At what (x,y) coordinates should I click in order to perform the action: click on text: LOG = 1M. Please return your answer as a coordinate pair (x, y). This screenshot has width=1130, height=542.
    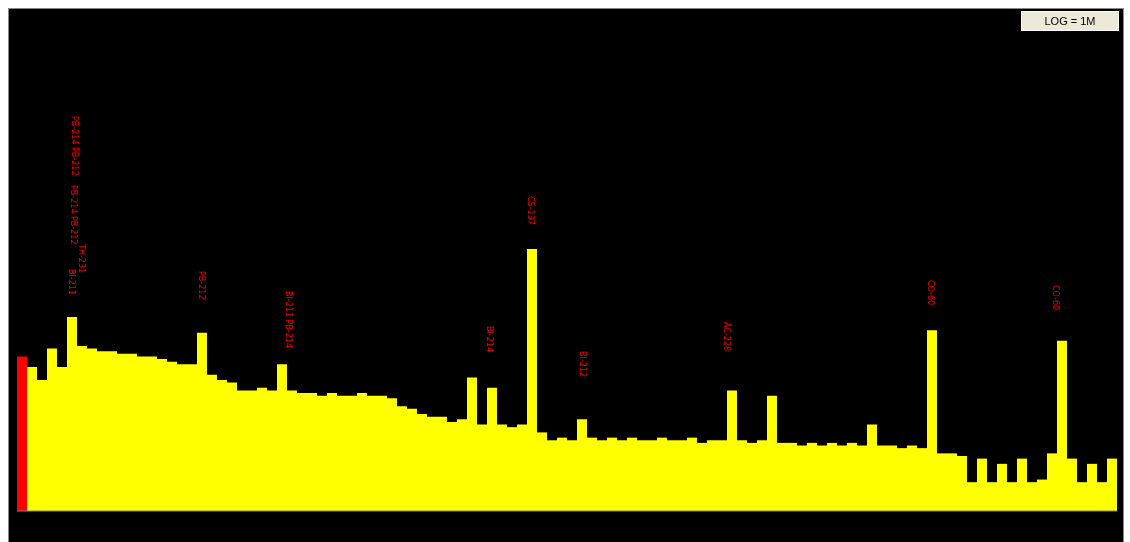
    Looking at the image, I should click on (1070, 21).